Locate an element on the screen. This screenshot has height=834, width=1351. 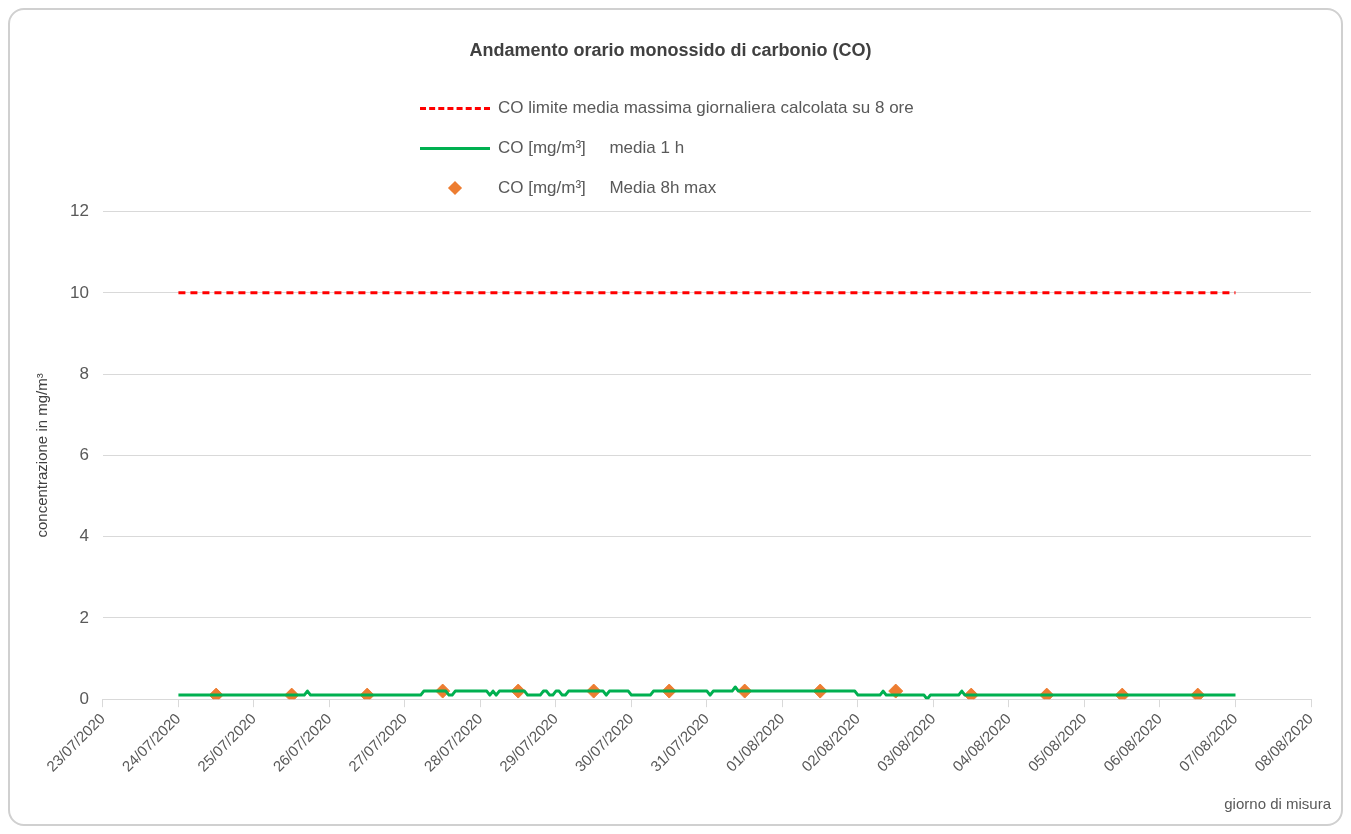
y-tick-label: 8 is located at coordinates (84, 373).